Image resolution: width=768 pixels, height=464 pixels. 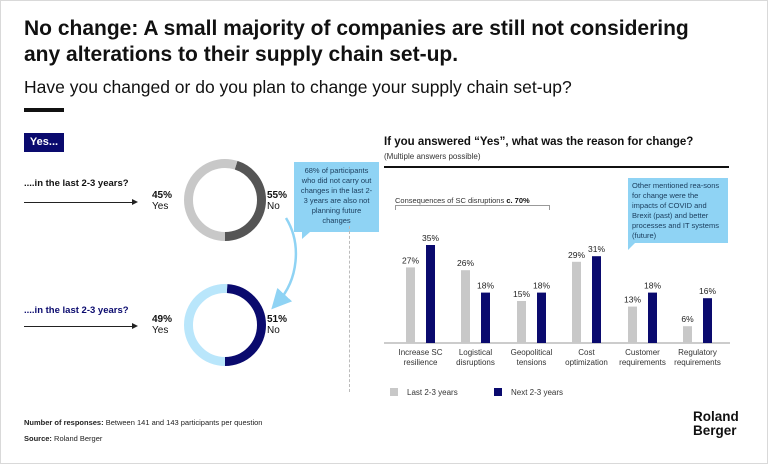 What do you see at coordinates (432, 156) in the screenshot?
I see `question-note: (Multiple answers possible)` at bounding box center [432, 156].